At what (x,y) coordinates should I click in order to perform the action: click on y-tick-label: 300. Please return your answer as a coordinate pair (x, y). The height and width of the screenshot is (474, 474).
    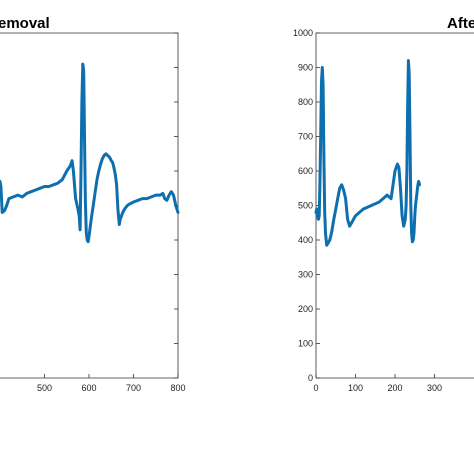
    Looking at the image, I should click on (305, 275).